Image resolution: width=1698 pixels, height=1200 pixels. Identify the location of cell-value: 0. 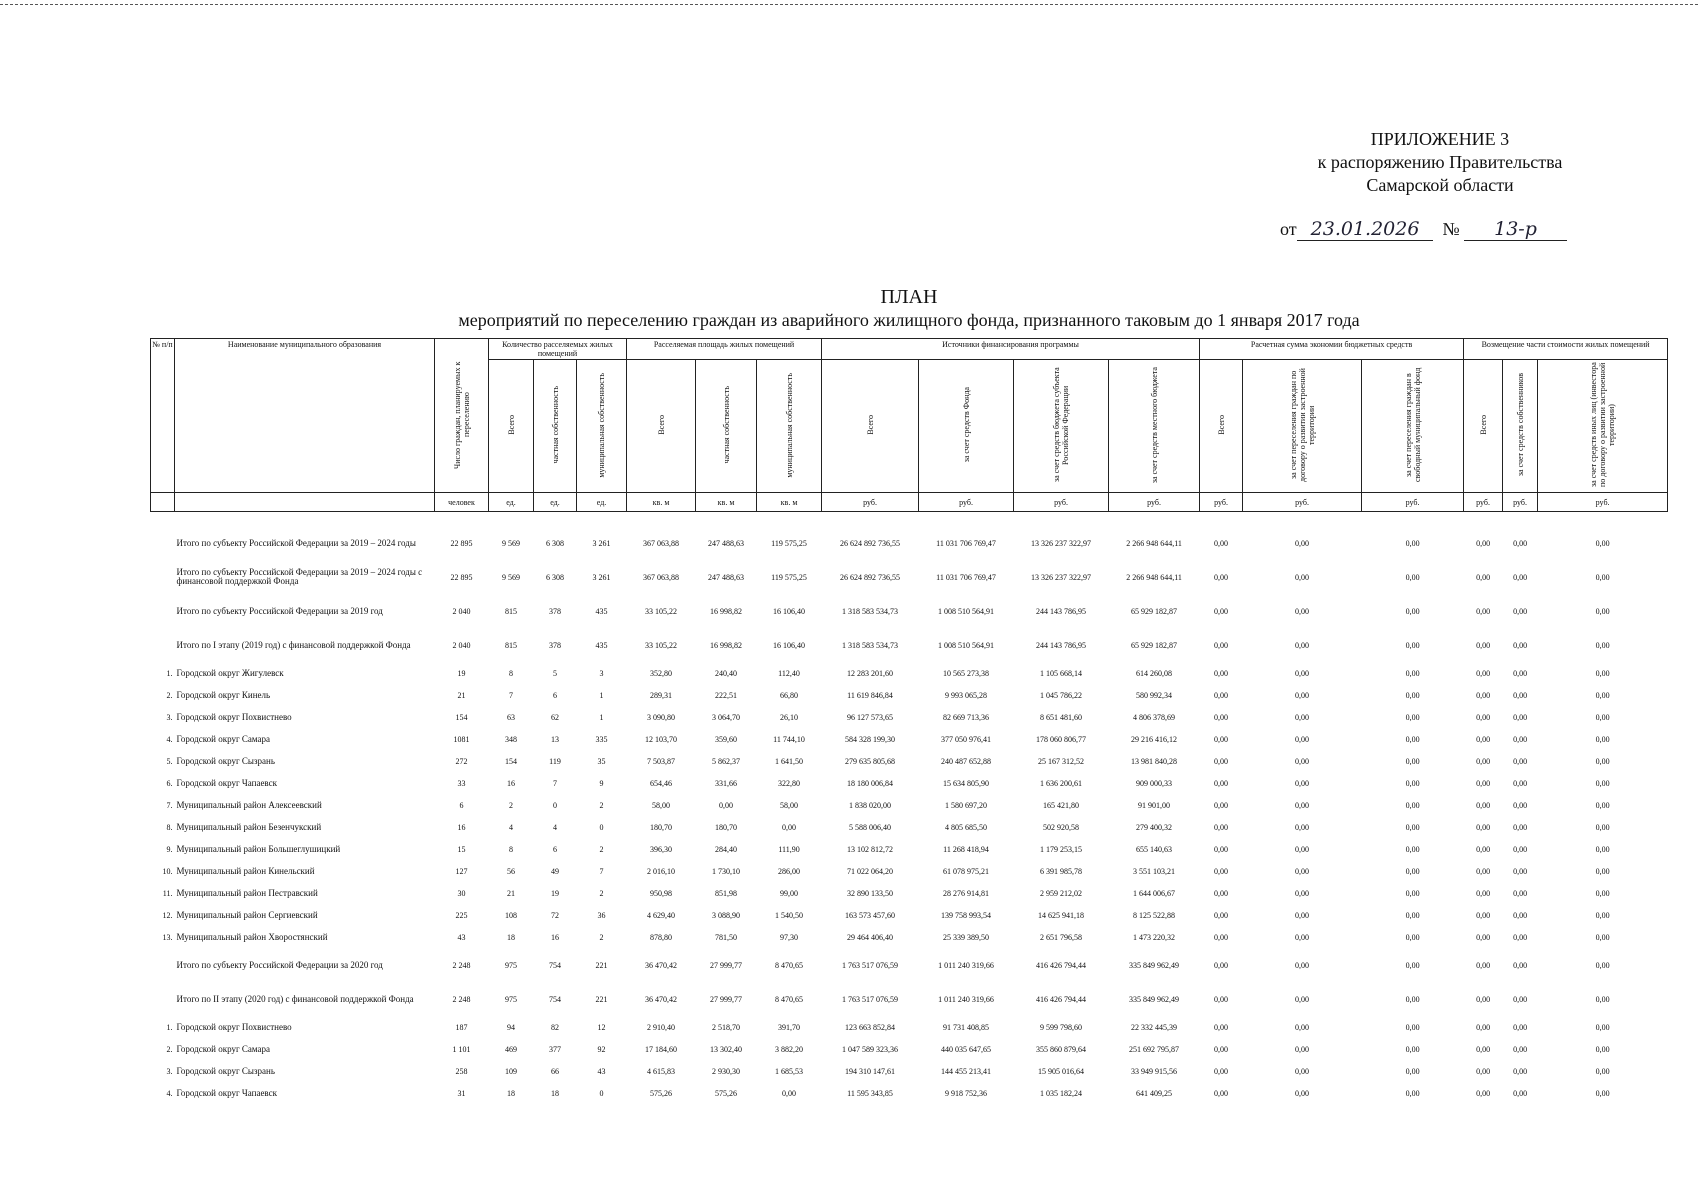
(601, 1093).